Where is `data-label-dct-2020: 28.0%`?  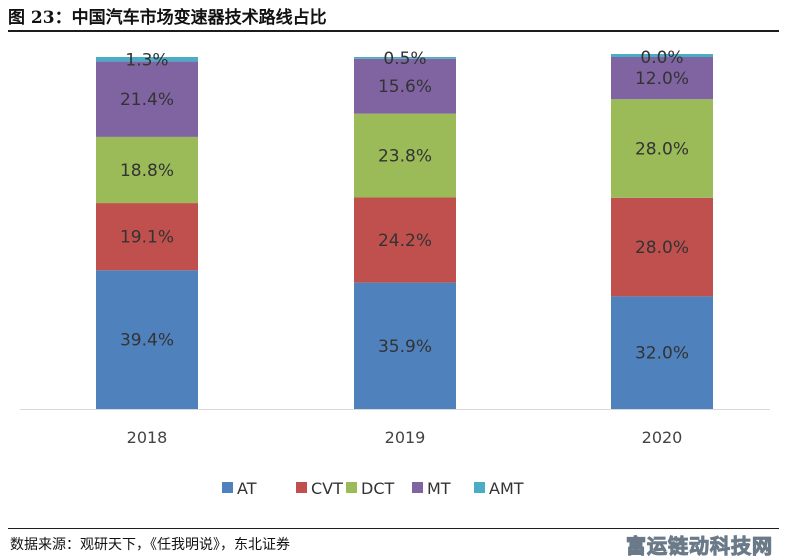
data-label-dct-2020: 28.0% is located at coordinates (662, 150).